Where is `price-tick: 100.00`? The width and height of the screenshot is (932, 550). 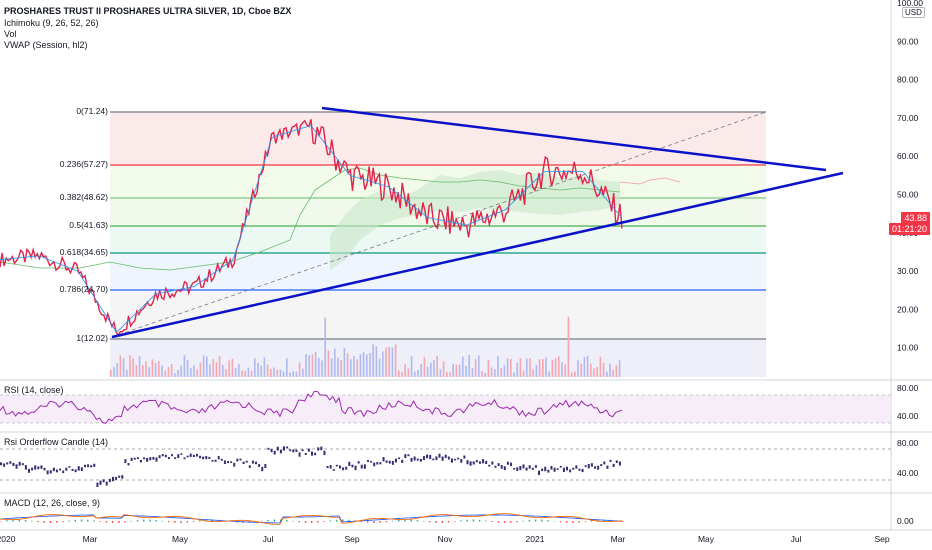
price-tick: 100.00 is located at coordinates (910, 4).